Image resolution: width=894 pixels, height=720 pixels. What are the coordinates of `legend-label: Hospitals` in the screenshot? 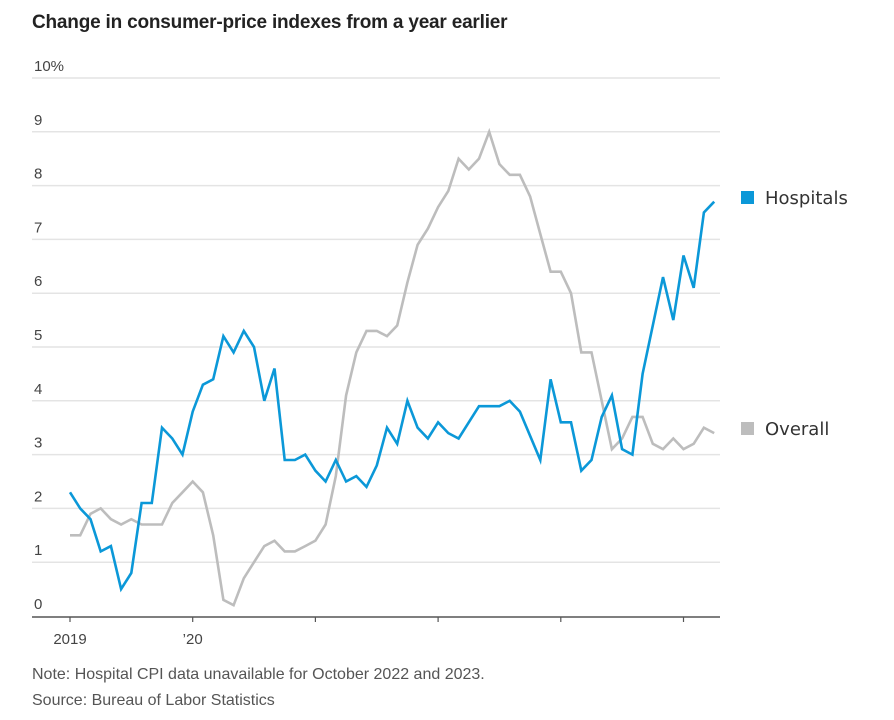 It's located at (806, 198).